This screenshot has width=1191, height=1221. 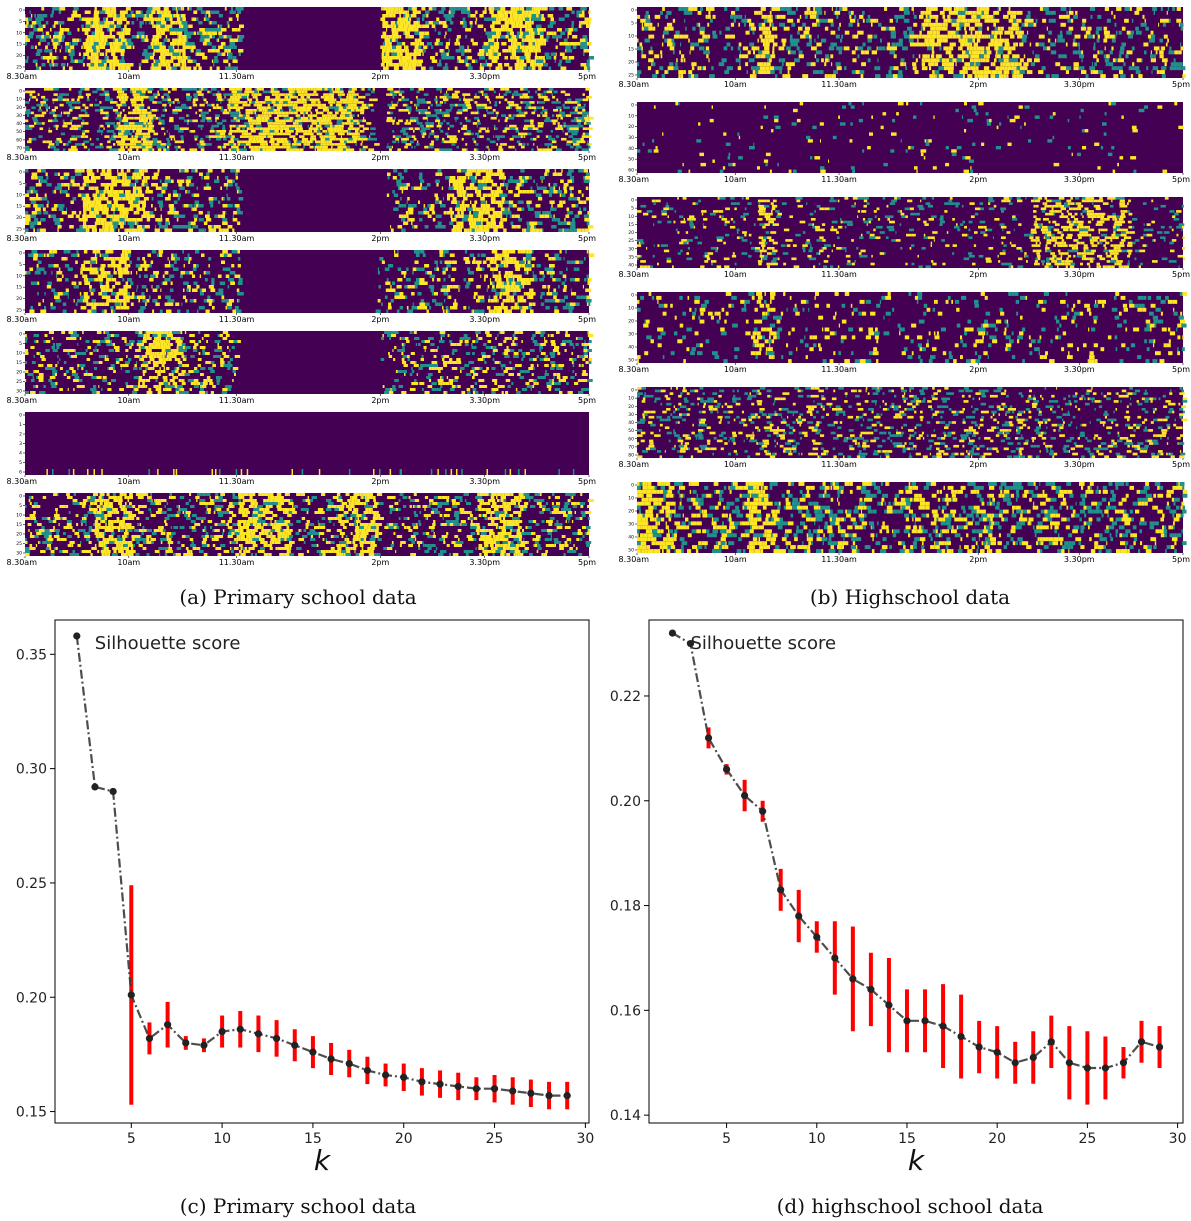 I want to click on heatmap-ytick-label: 70, so click(x=19, y=149).